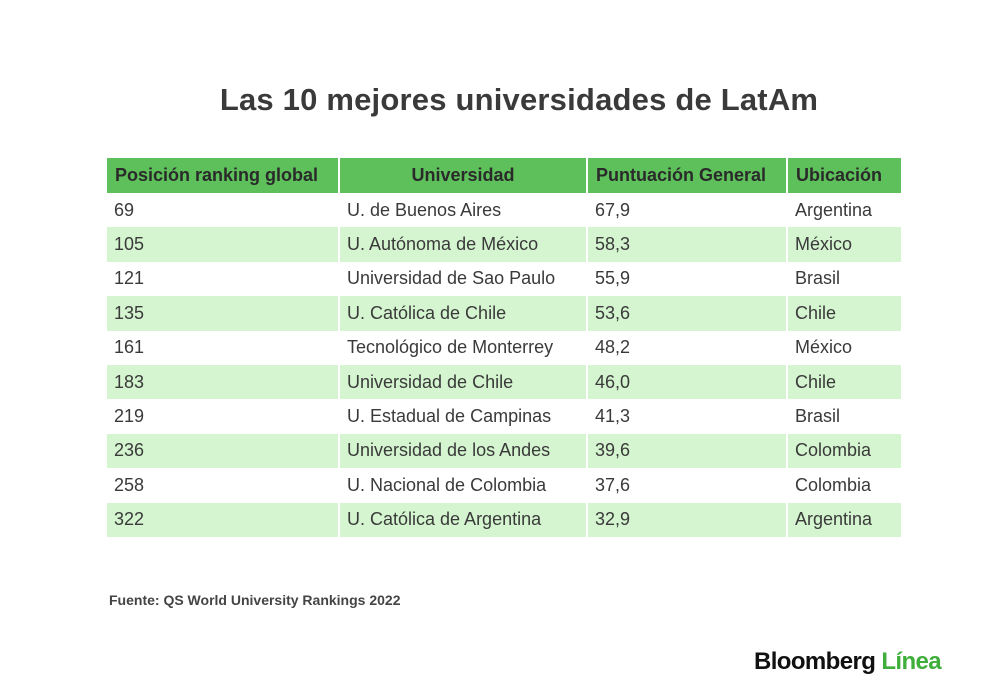  Describe the element at coordinates (519, 99) in the screenshot. I see `chart-title: Las 10 mejores universidades de LatAm` at that location.